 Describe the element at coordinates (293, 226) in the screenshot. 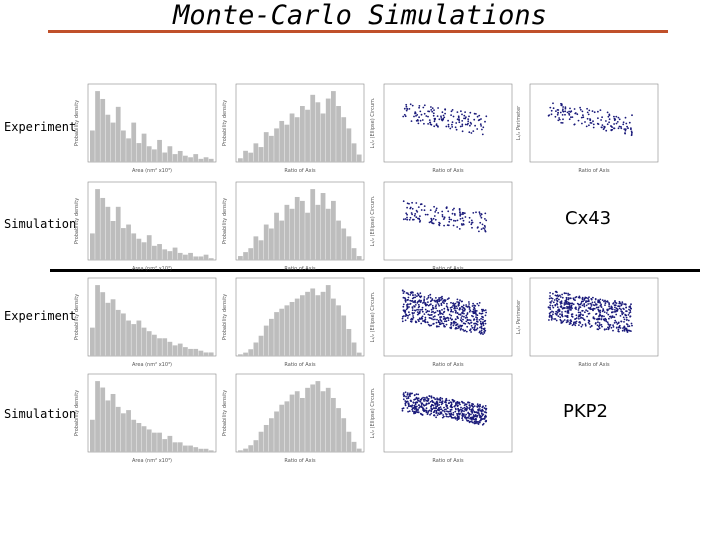

I see `chart-svg: Probability density Ratio of Axis` at that location.